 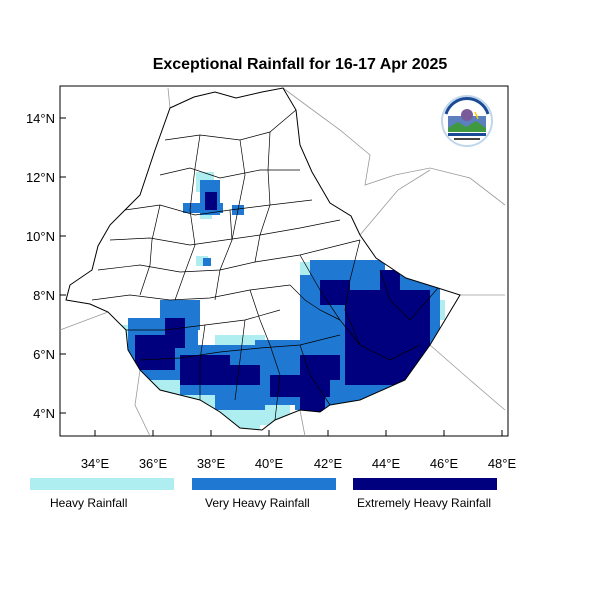 What do you see at coordinates (44, 413) in the screenshot?
I see `y-tick-label: 4°N` at bounding box center [44, 413].